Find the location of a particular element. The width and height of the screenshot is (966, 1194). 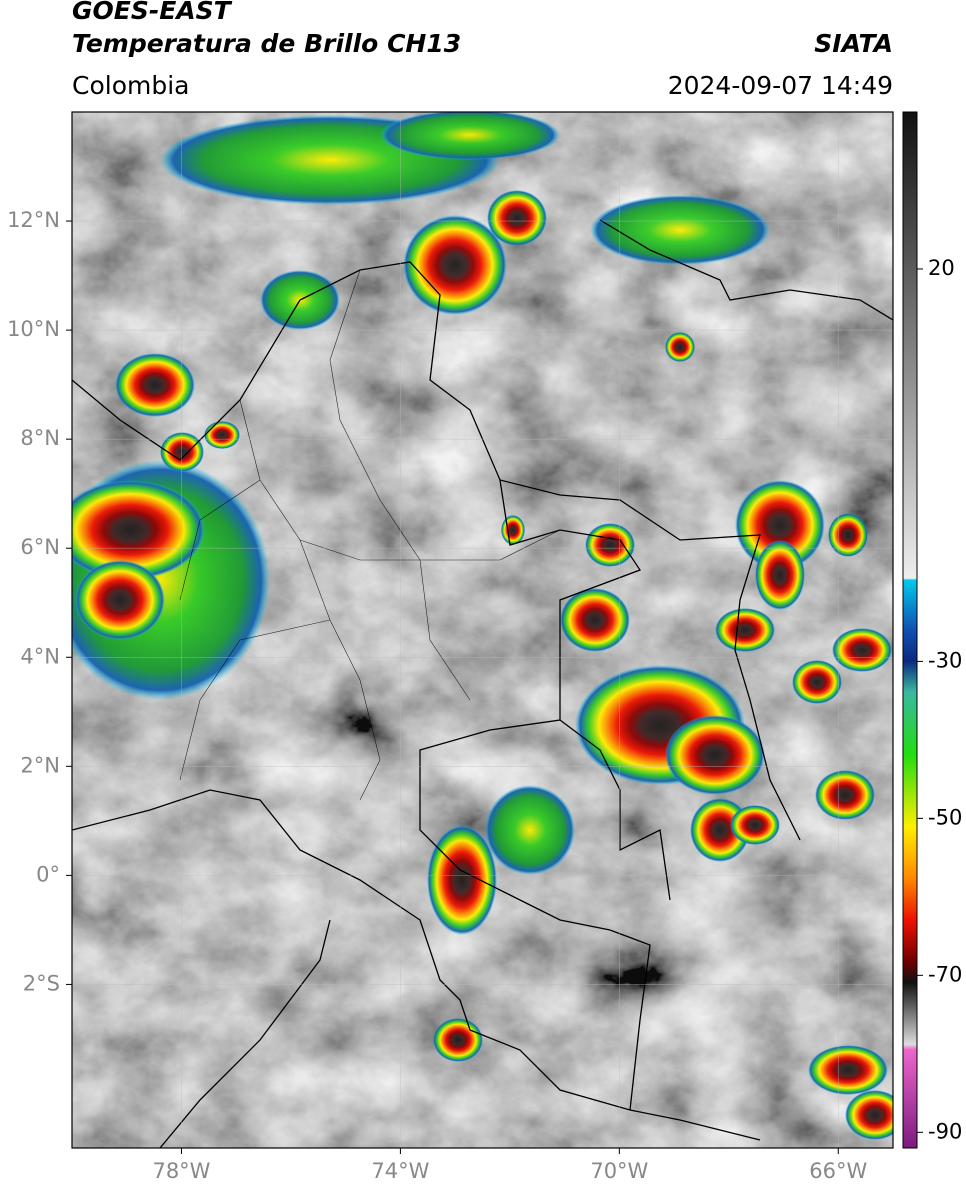

colorbar-tick-label: -50 is located at coordinates (945, 817).